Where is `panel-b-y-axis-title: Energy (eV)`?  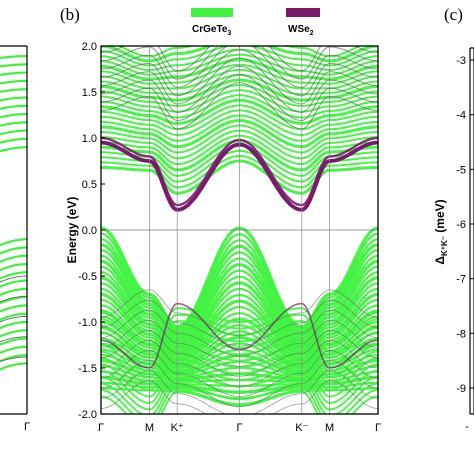 panel-b-y-axis-title: Energy (eV) is located at coordinates (72, 230).